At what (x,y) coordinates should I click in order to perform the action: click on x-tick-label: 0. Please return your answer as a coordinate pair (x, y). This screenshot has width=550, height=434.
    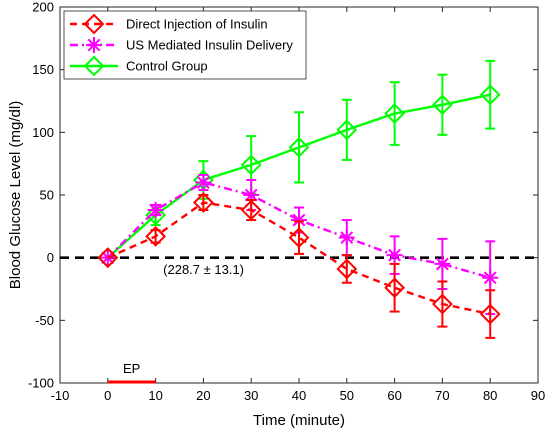
    Looking at the image, I should click on (107, 395).